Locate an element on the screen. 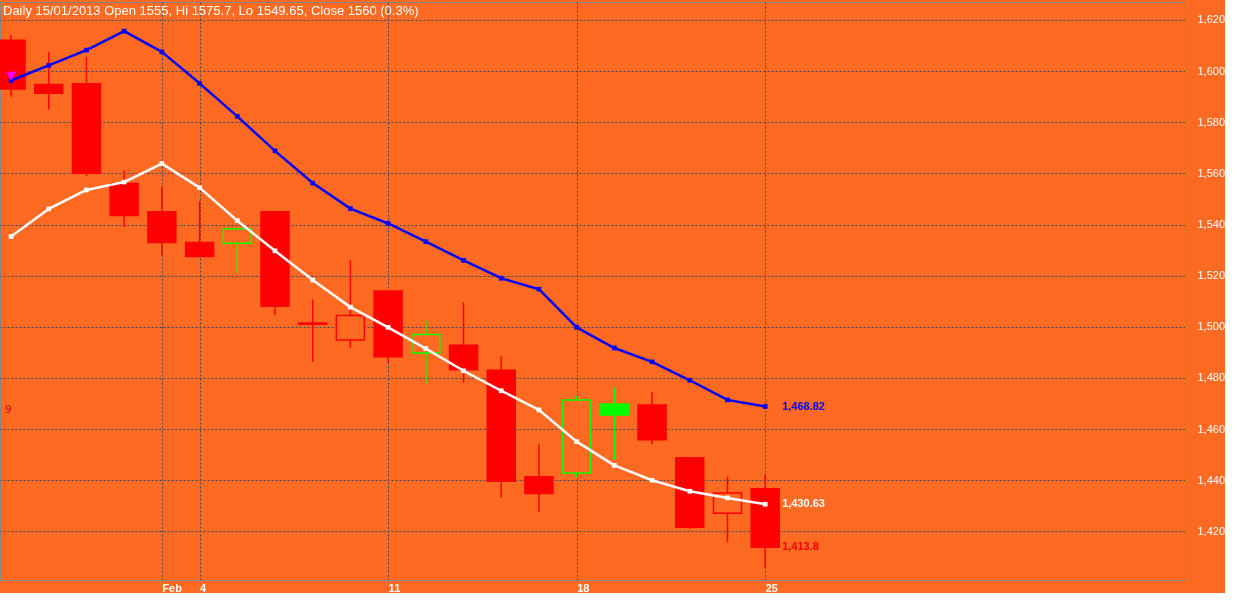 The width and height of the screenshot is (1246, 608). x-tick-label: 25 is located at coordinates (771, 587).